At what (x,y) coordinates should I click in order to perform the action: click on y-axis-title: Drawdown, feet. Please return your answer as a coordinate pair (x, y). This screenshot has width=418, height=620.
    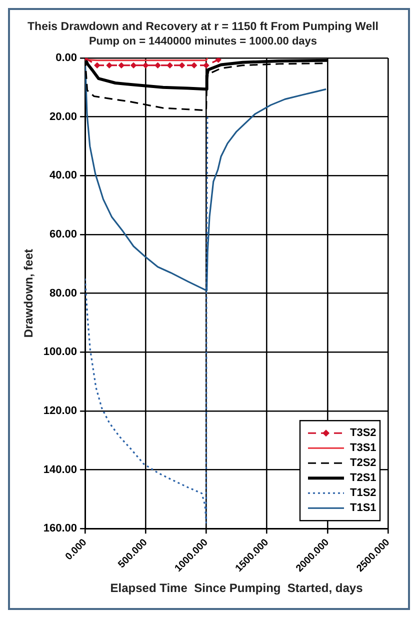
    Looking at the image, I should click on (29, 293).